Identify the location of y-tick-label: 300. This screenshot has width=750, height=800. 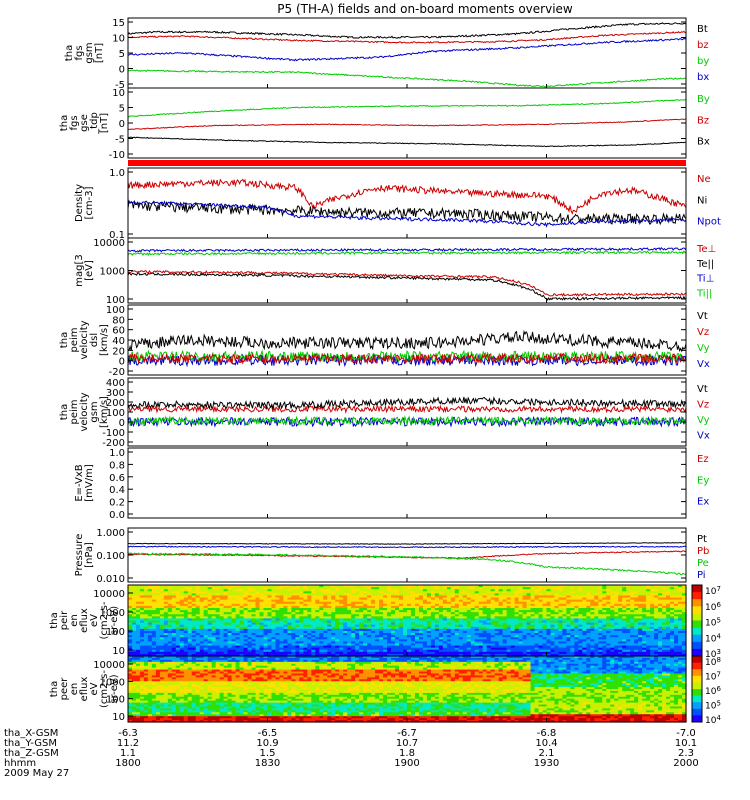
(115, 393).